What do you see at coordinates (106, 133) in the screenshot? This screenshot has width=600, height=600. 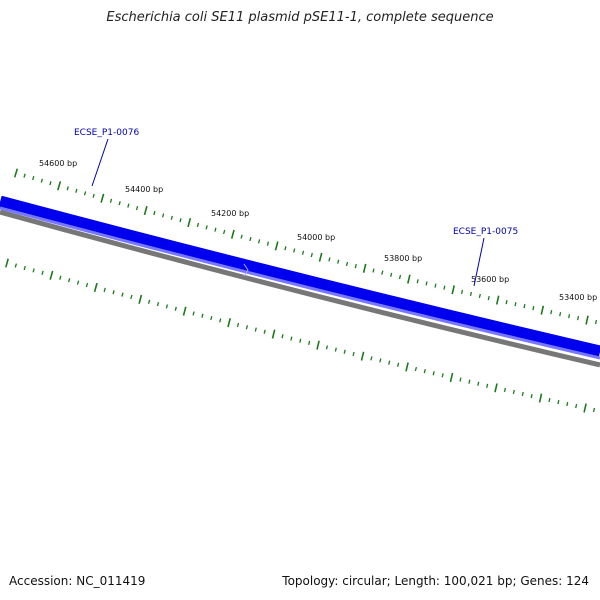 I see `gene-label-ecse-p1-0076: ECSE_P1-0076` at bounding box center [106, 133].